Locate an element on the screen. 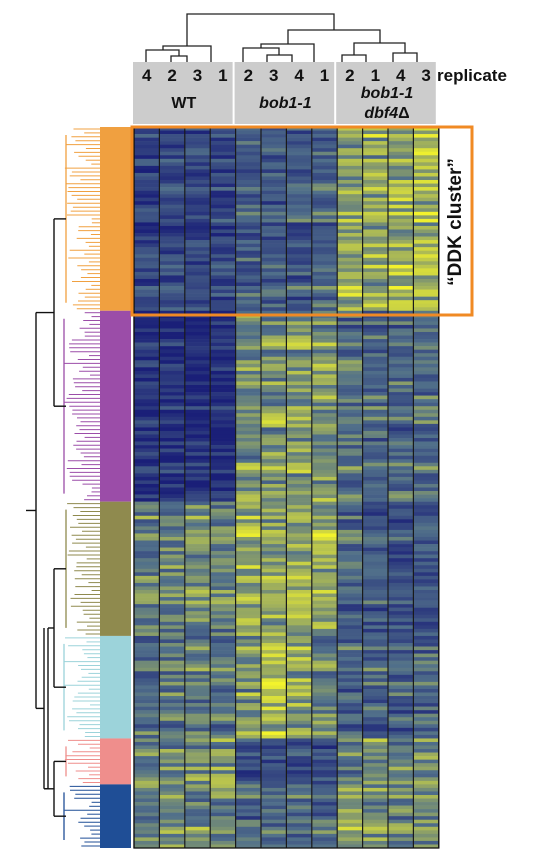 This screenshot has width=543, height=851. dendro-branch is located at coordinates (405, 57).